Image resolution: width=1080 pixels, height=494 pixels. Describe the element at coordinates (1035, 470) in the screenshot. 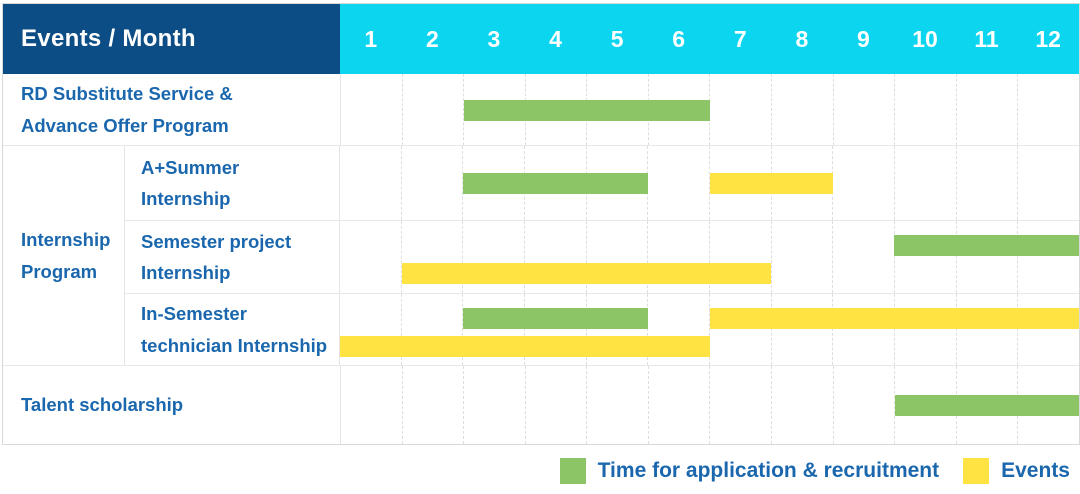

I see `legend-label-events: Events` at that location.